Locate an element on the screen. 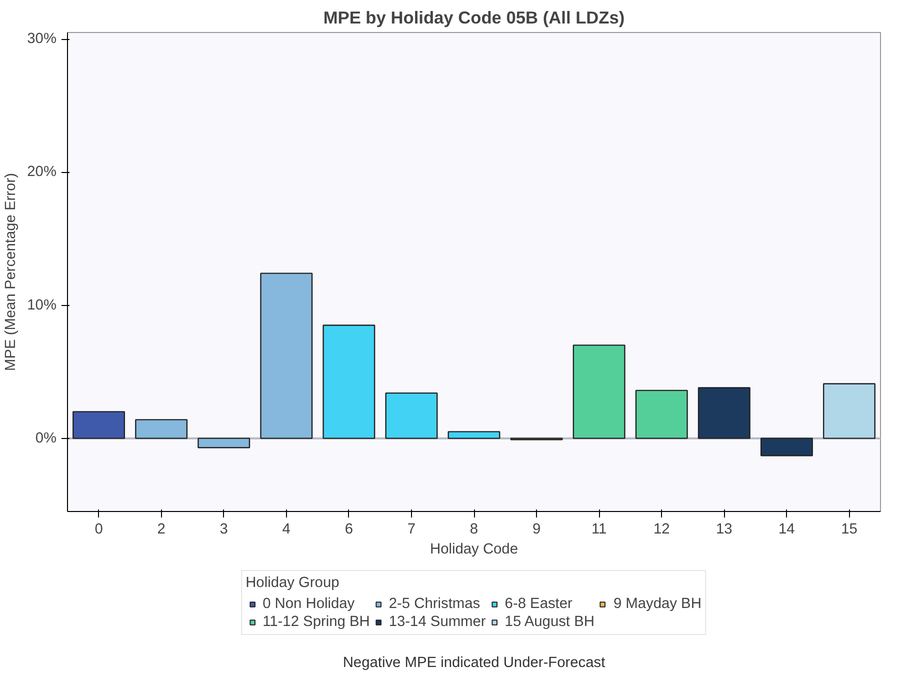 Image resolution: width=904 pixels, height=681 pixels. x-tick-label: 7 is located at coordinates (411, 530).